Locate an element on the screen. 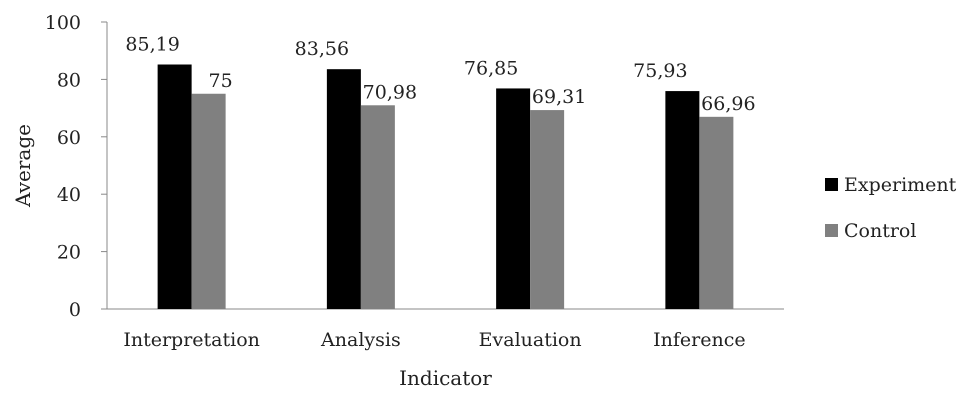  y-tick-label: 0 is located at coordinates (75, 310).